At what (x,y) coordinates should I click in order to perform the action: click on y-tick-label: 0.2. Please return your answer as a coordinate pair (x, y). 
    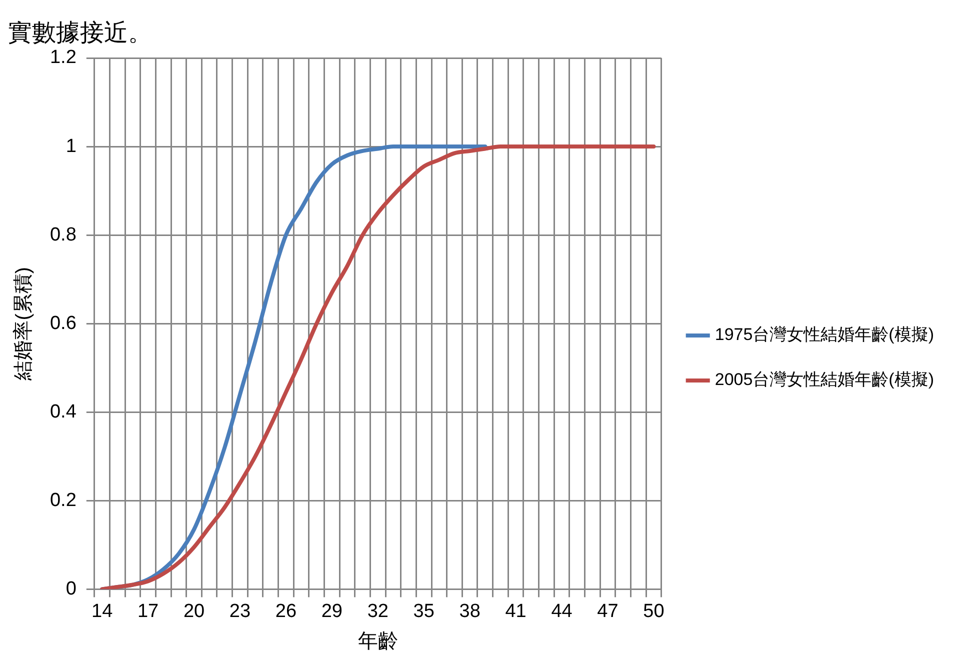
    Looking at the image, I should click on (63, 500).